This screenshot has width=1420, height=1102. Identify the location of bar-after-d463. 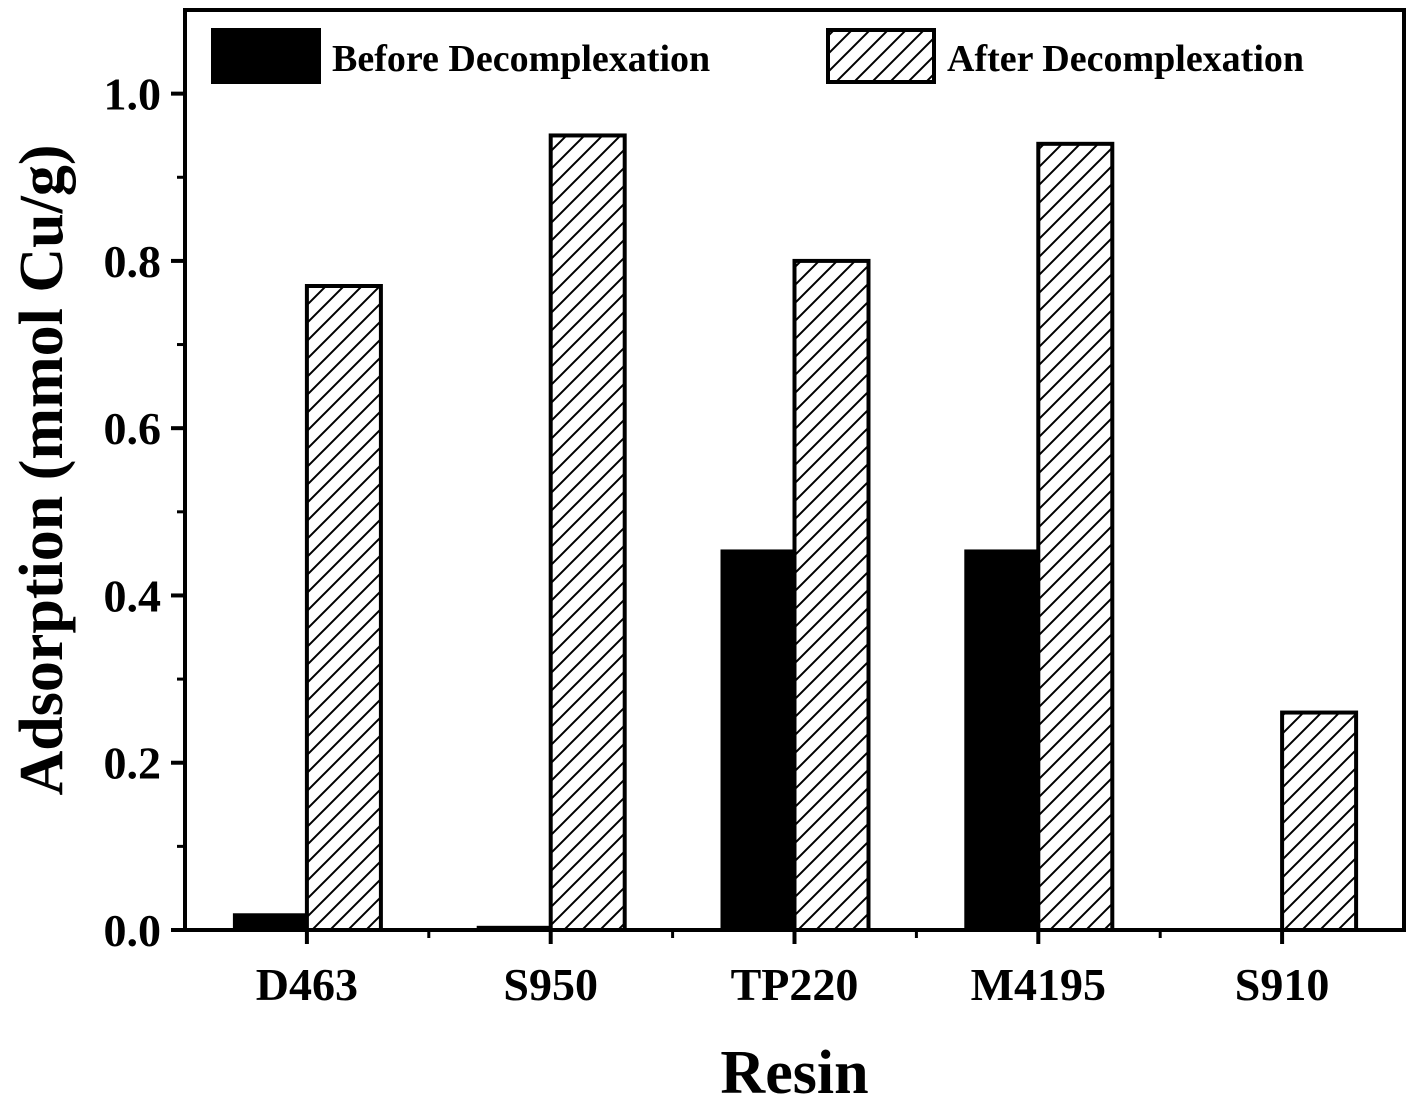
(343, 608).